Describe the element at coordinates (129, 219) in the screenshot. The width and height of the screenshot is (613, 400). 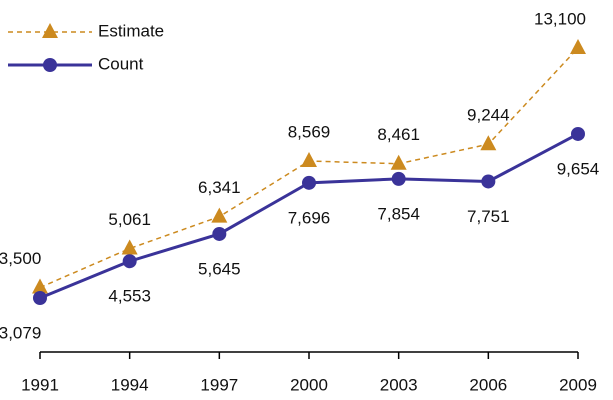
I see `data-label: 5,061` at that location.